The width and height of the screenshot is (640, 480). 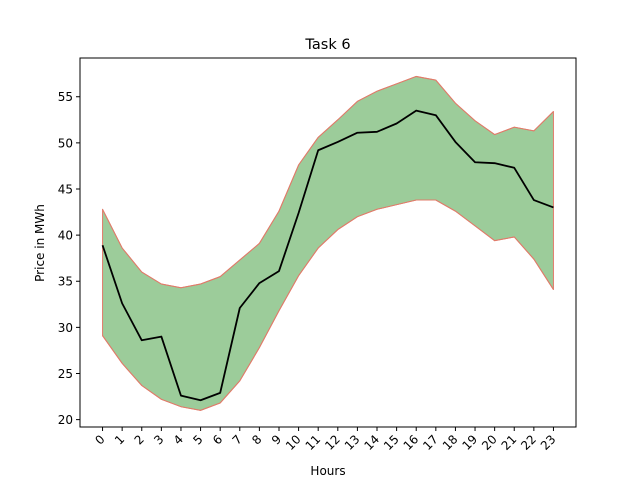 I want to click on x-axis-title: Hours, so click(x=327, y=471).